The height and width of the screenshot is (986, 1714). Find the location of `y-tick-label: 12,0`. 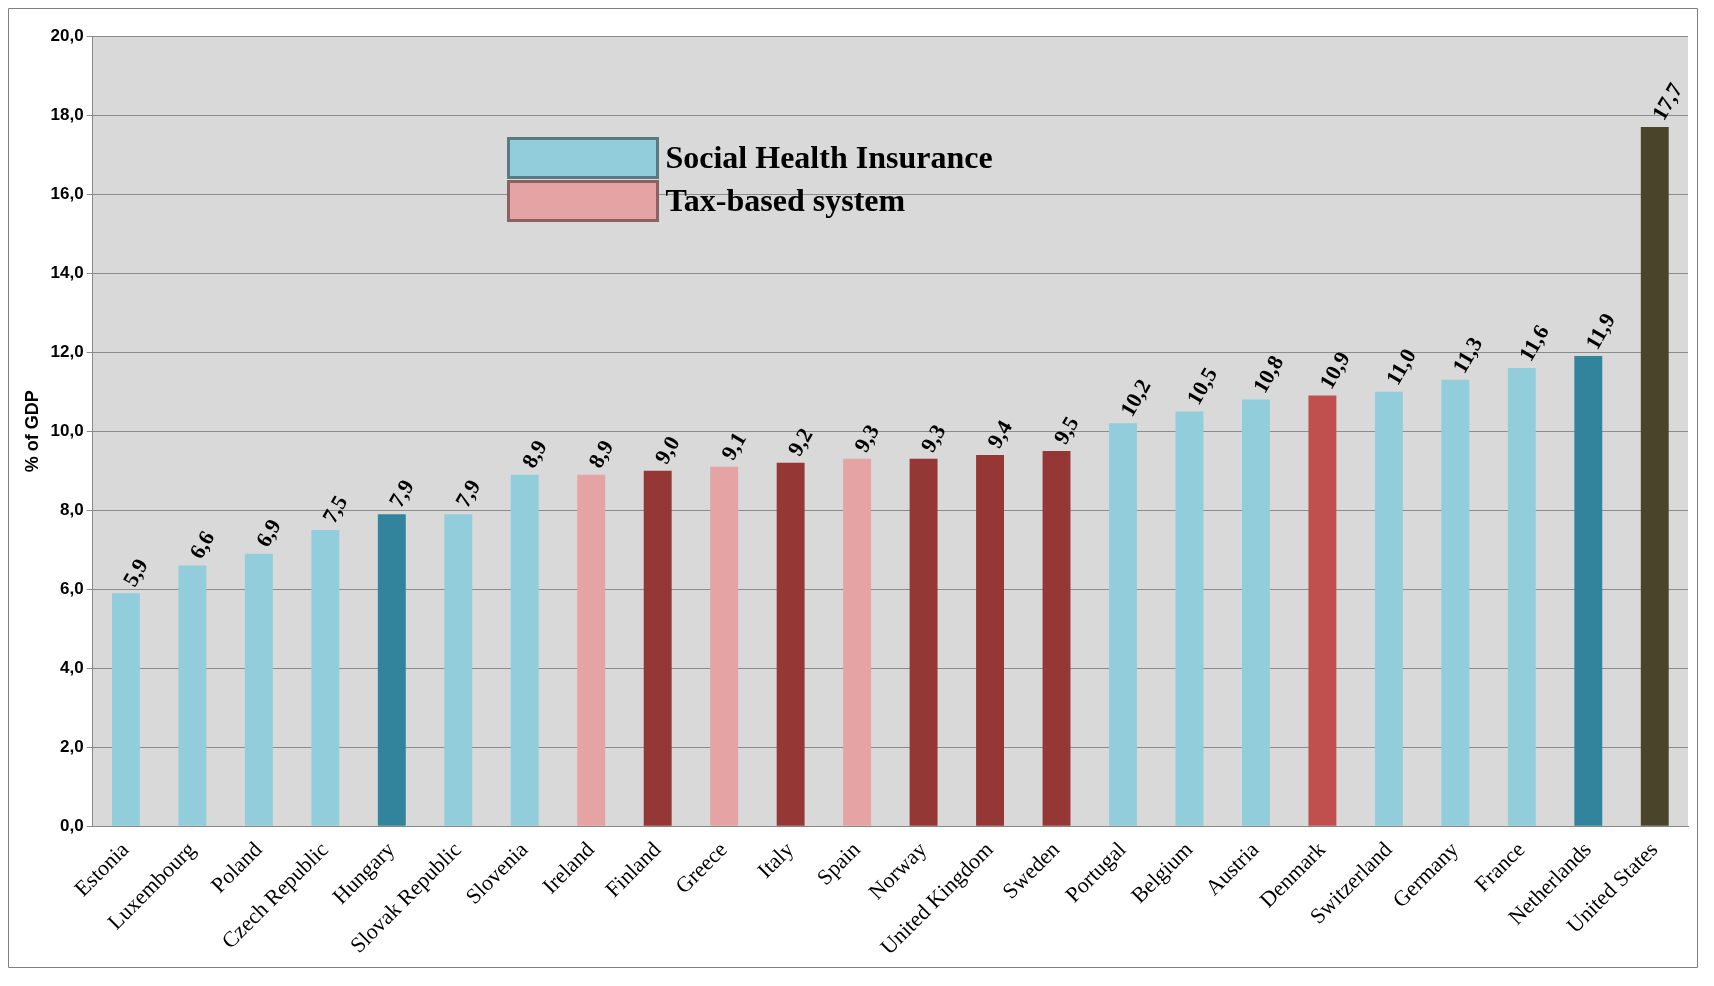

y-tick-label: 12,0 is located at coordinates (67, 351).